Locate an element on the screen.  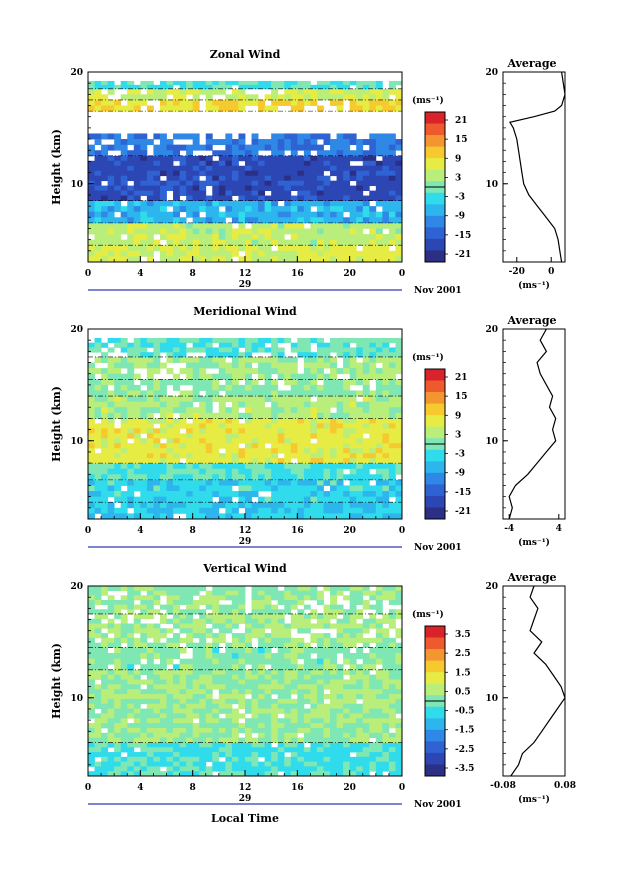
colorbar-tick-label: 15 is located at coordinates (461, 397).